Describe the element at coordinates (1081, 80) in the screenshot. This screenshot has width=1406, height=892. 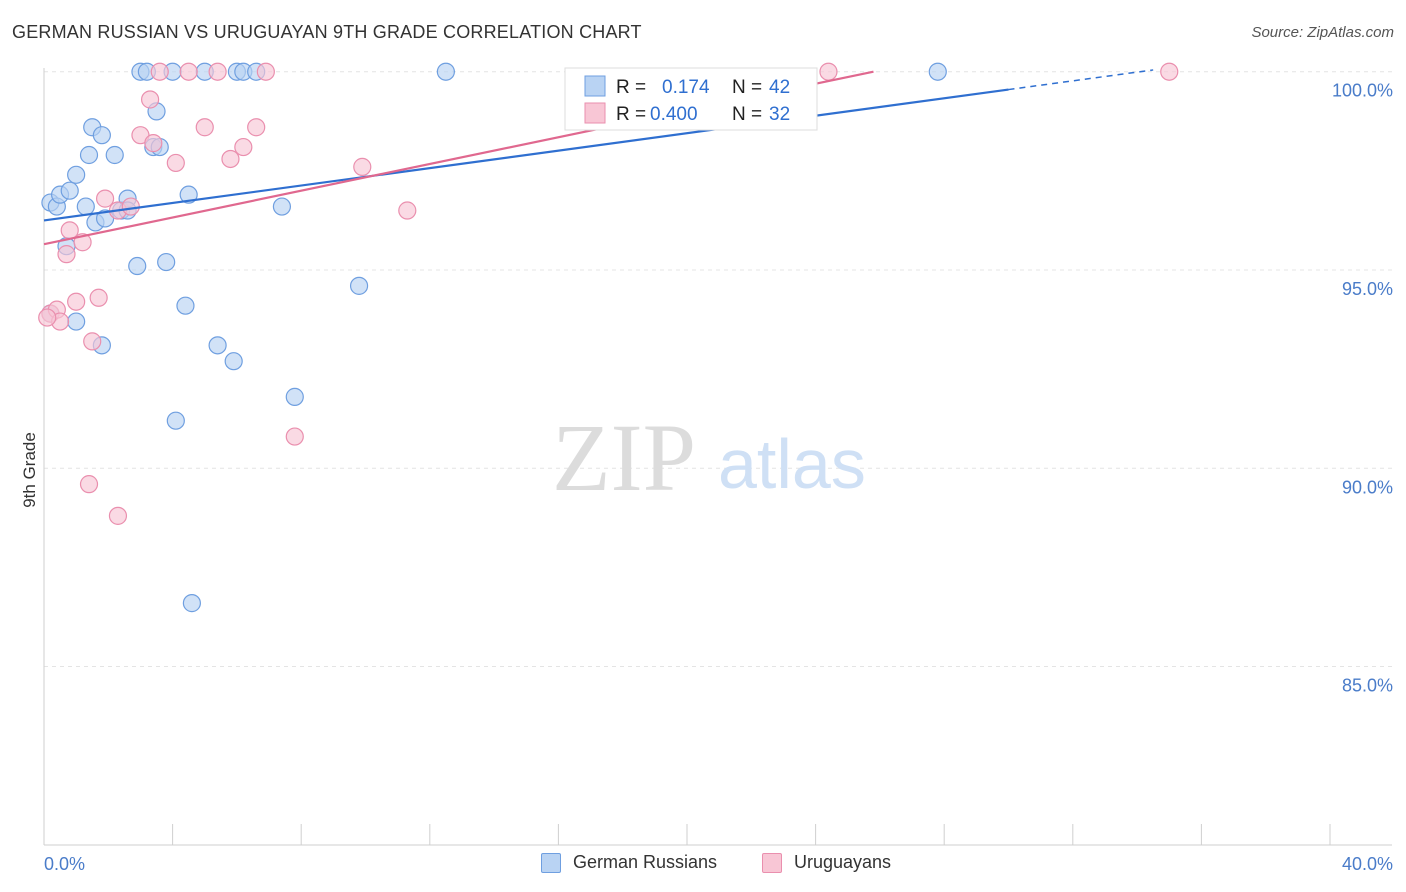
I see `german-russians-trend-extension` at that location.